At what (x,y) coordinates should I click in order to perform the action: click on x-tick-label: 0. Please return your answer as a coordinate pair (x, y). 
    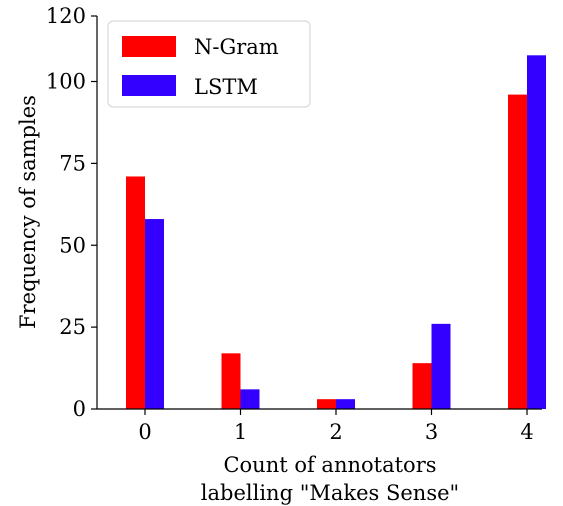
    Looking at the image, I should click on (144, 432).